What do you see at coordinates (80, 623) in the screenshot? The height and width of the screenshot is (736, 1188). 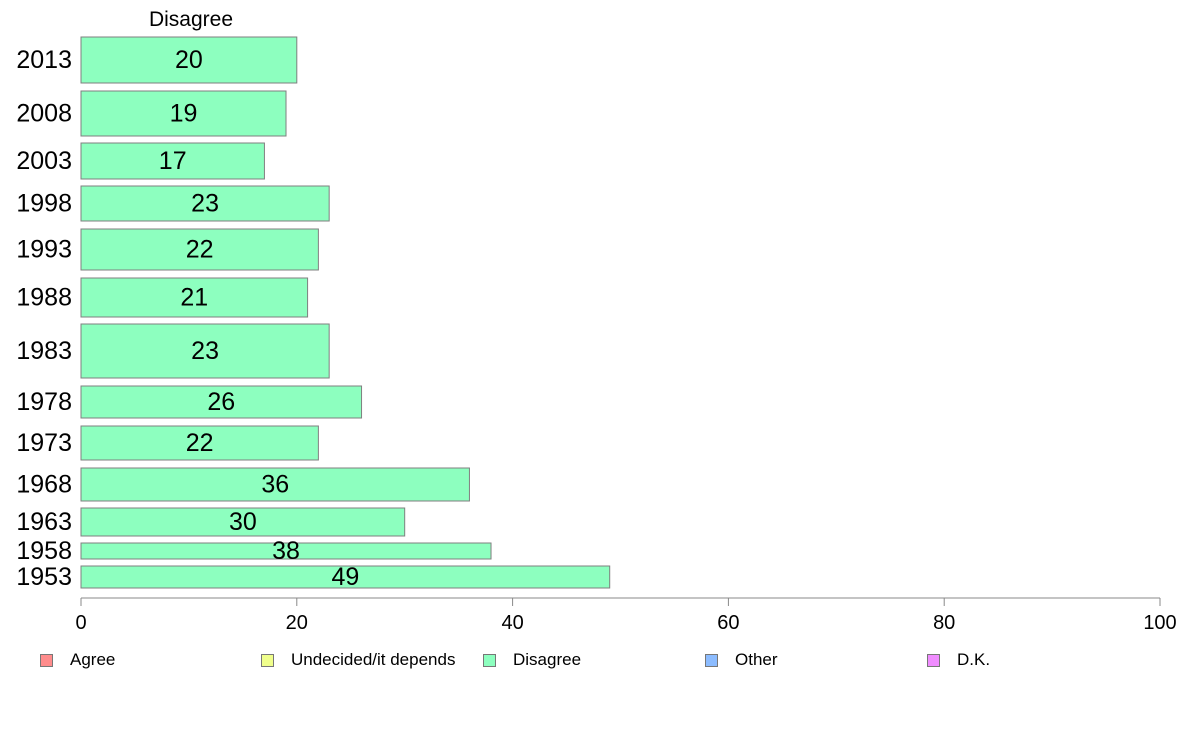 I see `x-tick-label: 0` at bounding box center [80, 623].